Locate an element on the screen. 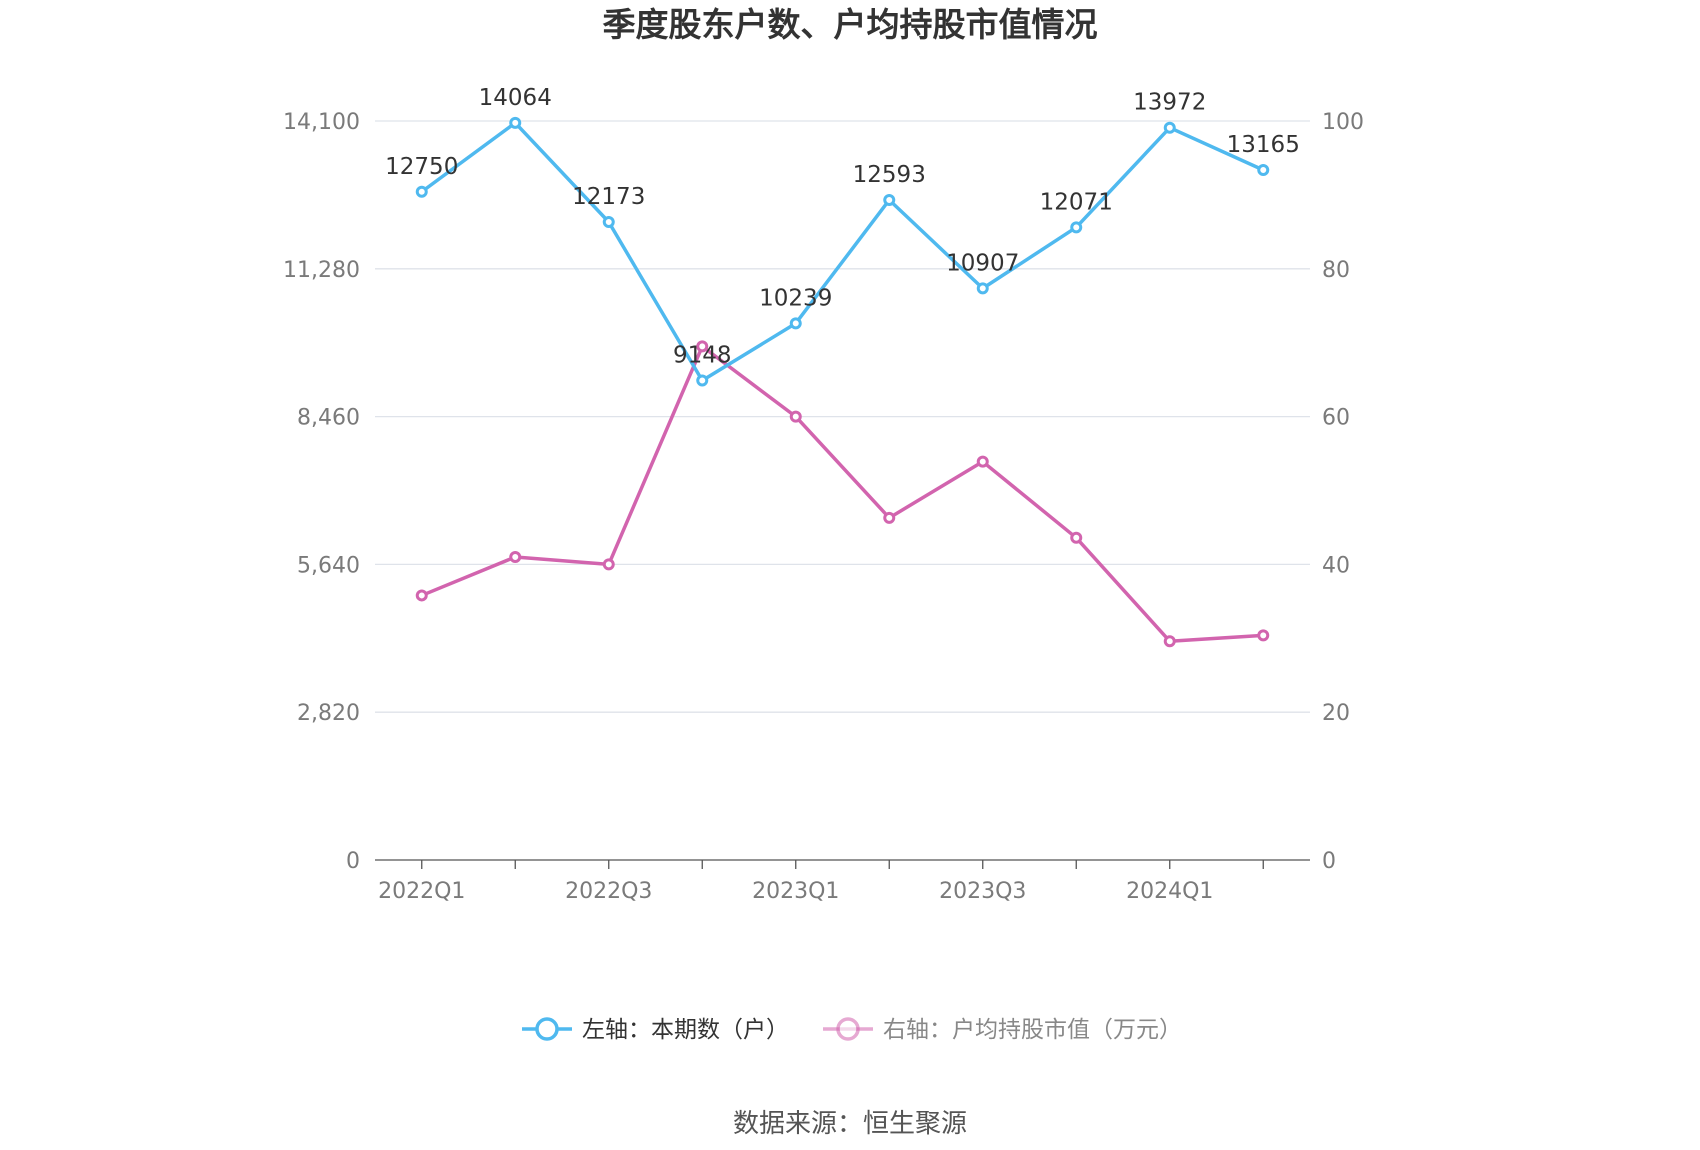 This screenshot has width=1700, height=1150. x-tick-label: 2024Q1 is located at coordinates (1169, 891).